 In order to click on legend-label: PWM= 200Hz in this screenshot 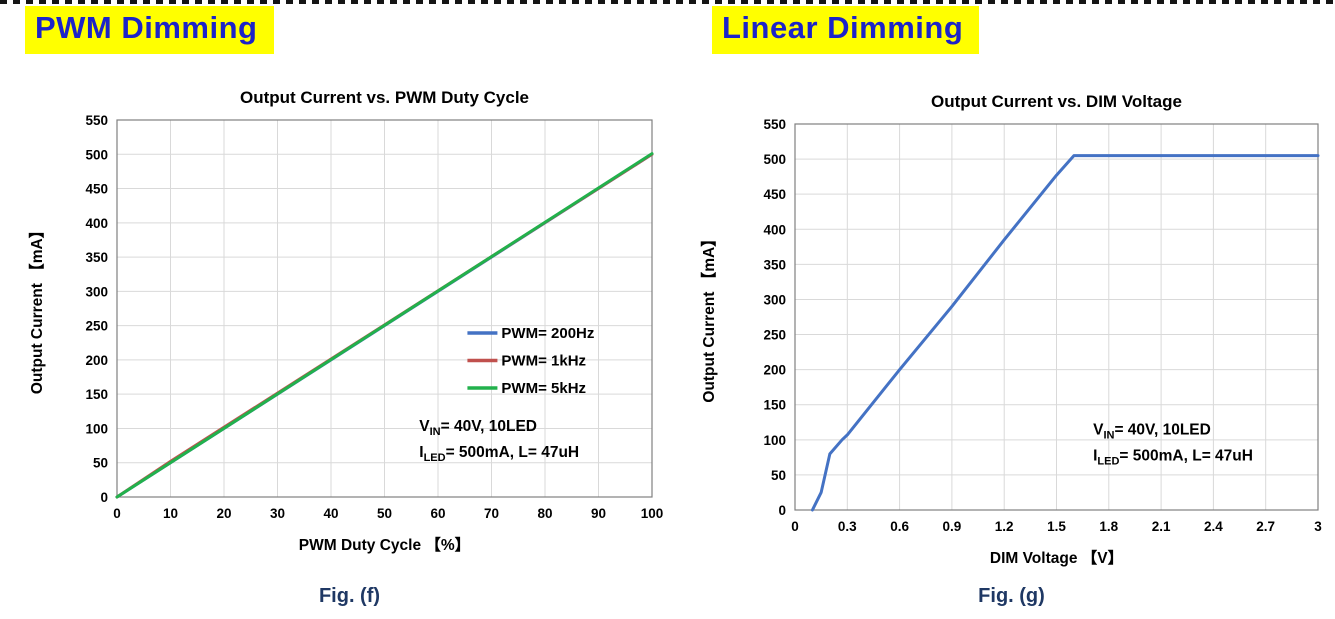, I will do `click(547, 333)`.